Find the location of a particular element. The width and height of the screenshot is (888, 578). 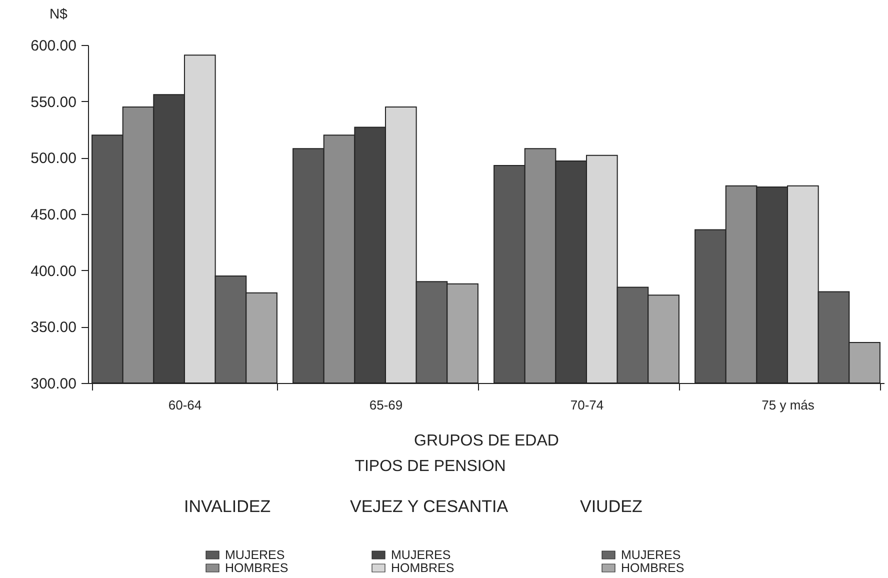

text: VEJEZ Y CESANTIA is located at coordinates (429, 506).